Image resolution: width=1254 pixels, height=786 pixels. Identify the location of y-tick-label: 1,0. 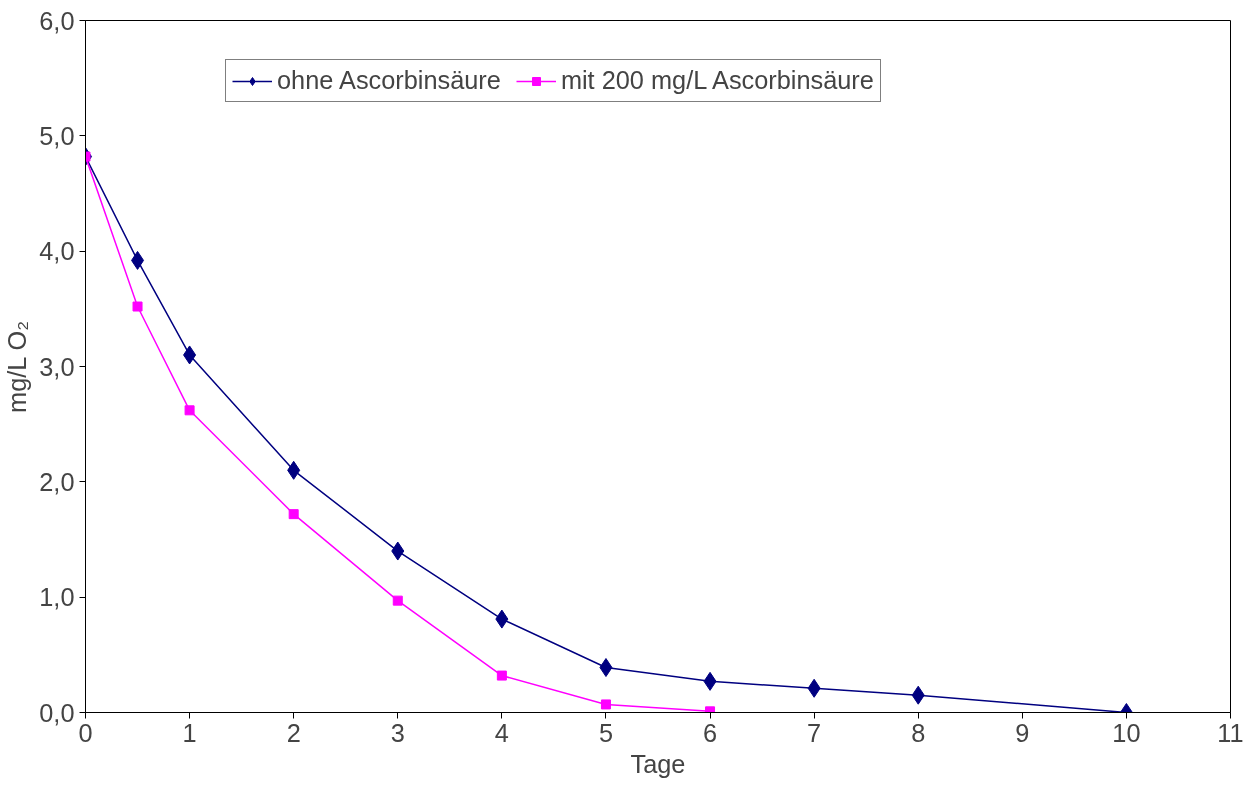
(57, 597).